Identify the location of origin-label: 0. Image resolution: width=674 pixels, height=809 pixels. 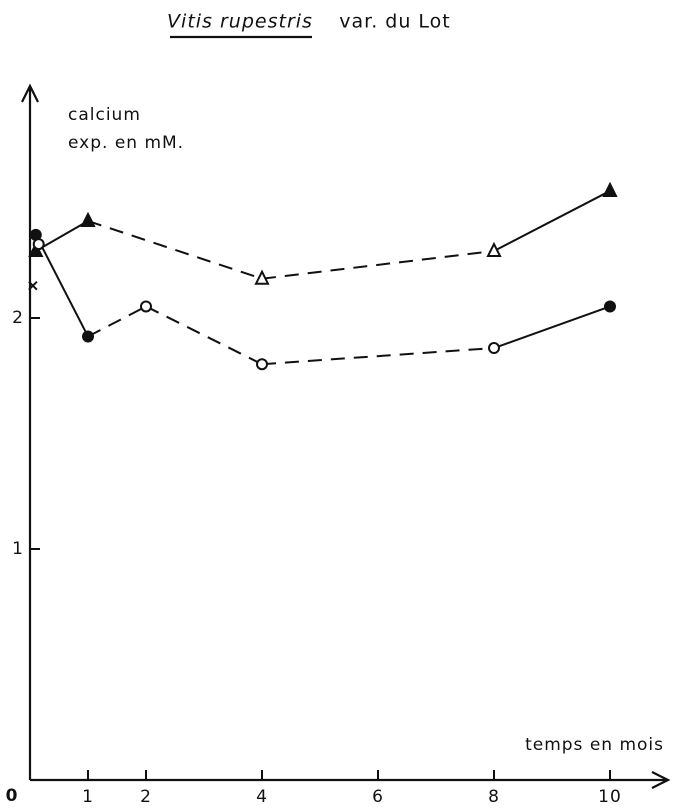
(12, 796).